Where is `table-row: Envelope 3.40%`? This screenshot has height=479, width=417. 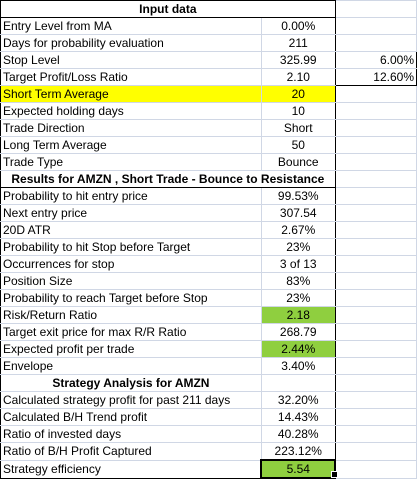 table-row: Envelope 3.40% is located at coordinates (208, 366).